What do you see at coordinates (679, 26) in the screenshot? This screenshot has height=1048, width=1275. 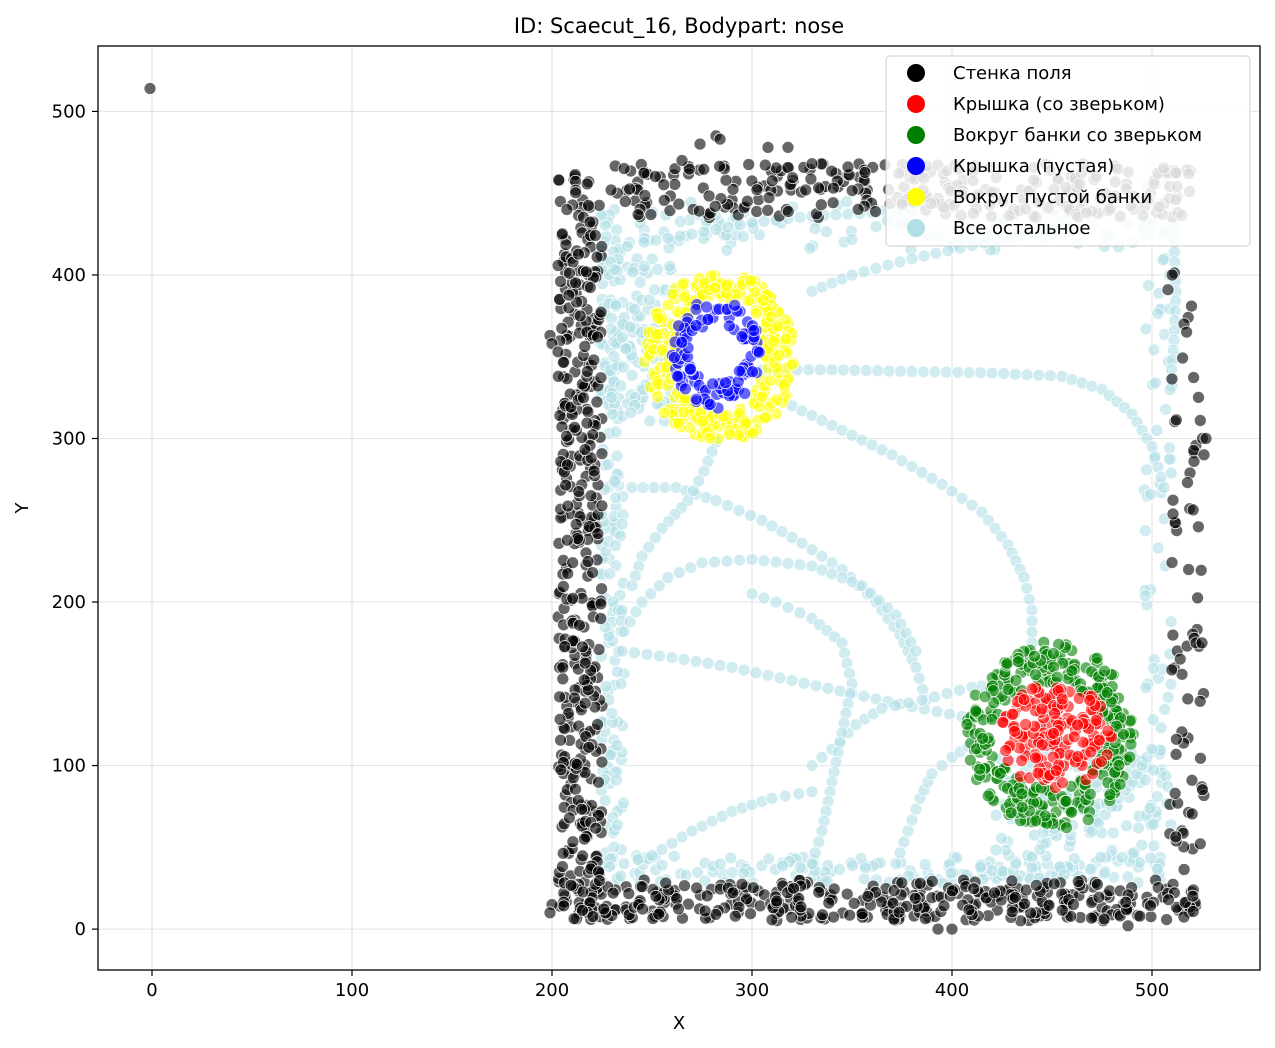 I see `chart-title: ID: Scaecut_16, Bodypart: nose` at bounding box center [679, 26].